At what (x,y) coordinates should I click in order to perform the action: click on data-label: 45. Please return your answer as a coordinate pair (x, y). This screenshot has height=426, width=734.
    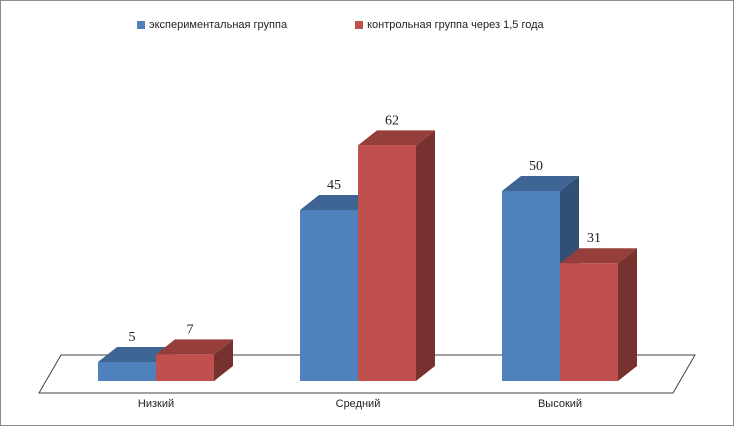
    Looking at the image, I should click on (334, 185).